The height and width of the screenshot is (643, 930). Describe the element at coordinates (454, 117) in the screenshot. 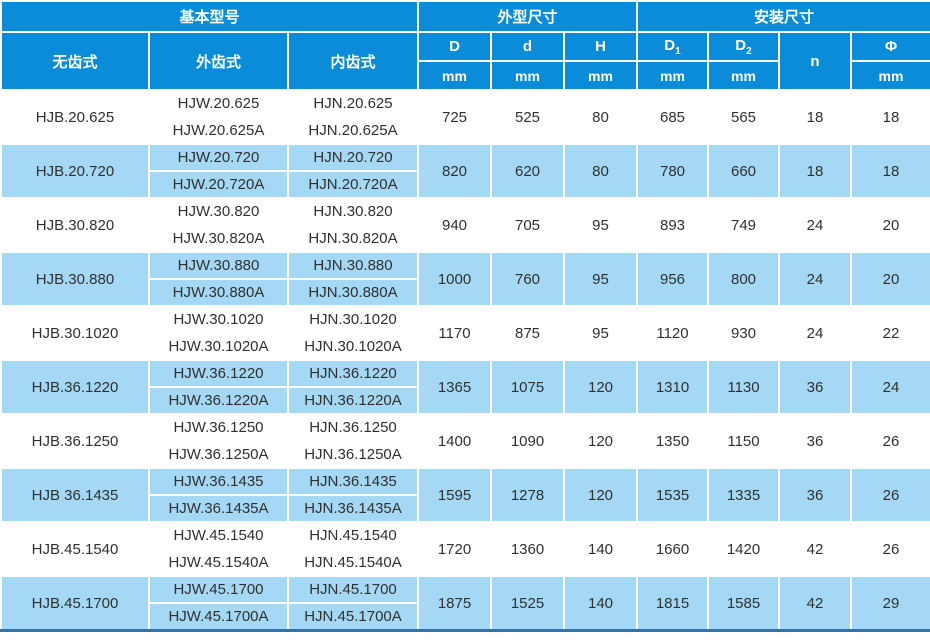

I see `dim-D-cell: 725` at that location.